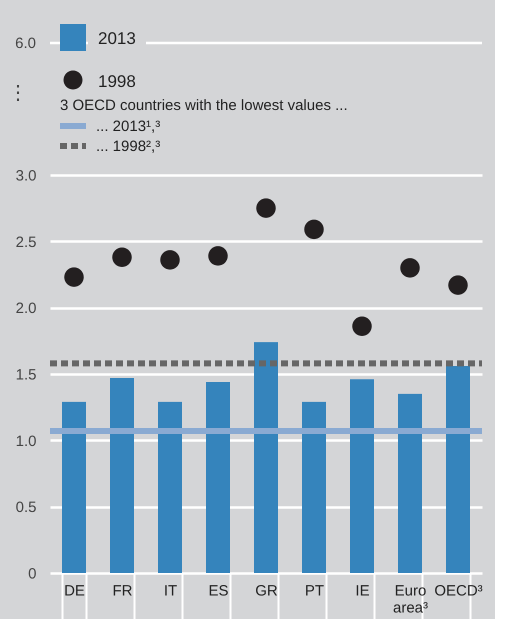 Image resolution: width=510 pixels, height=619 pixels. I want to click on x-tick-label: FR, so click(122, 591).